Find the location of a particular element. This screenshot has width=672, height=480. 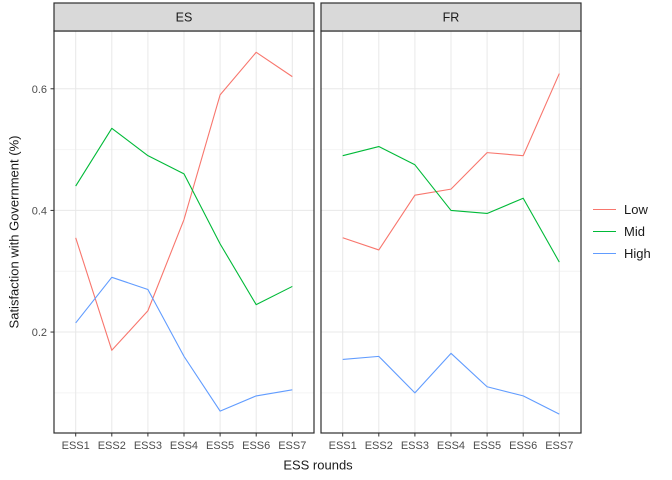

x-tick-label-FR-ESS5: ESS5 is located at coordinates (487, 446).